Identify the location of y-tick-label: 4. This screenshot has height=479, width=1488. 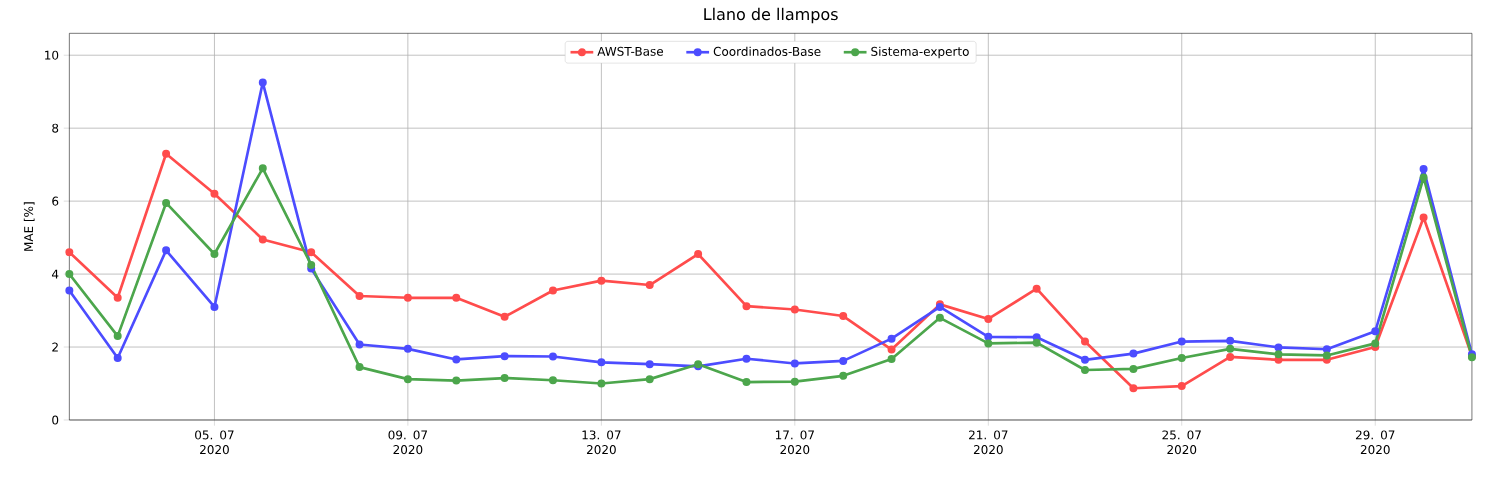
(55, 274).